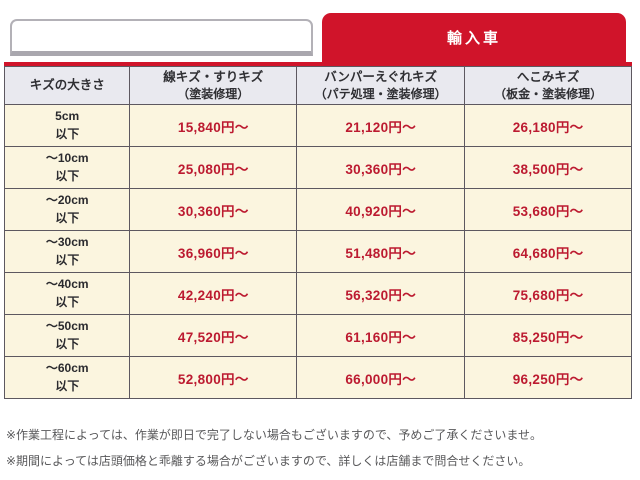 This screenshot has width=640, height=480. Describe the element at coordinates (548, 168) in the screenshot. I see `price-cell: 38,500円～` at that location.